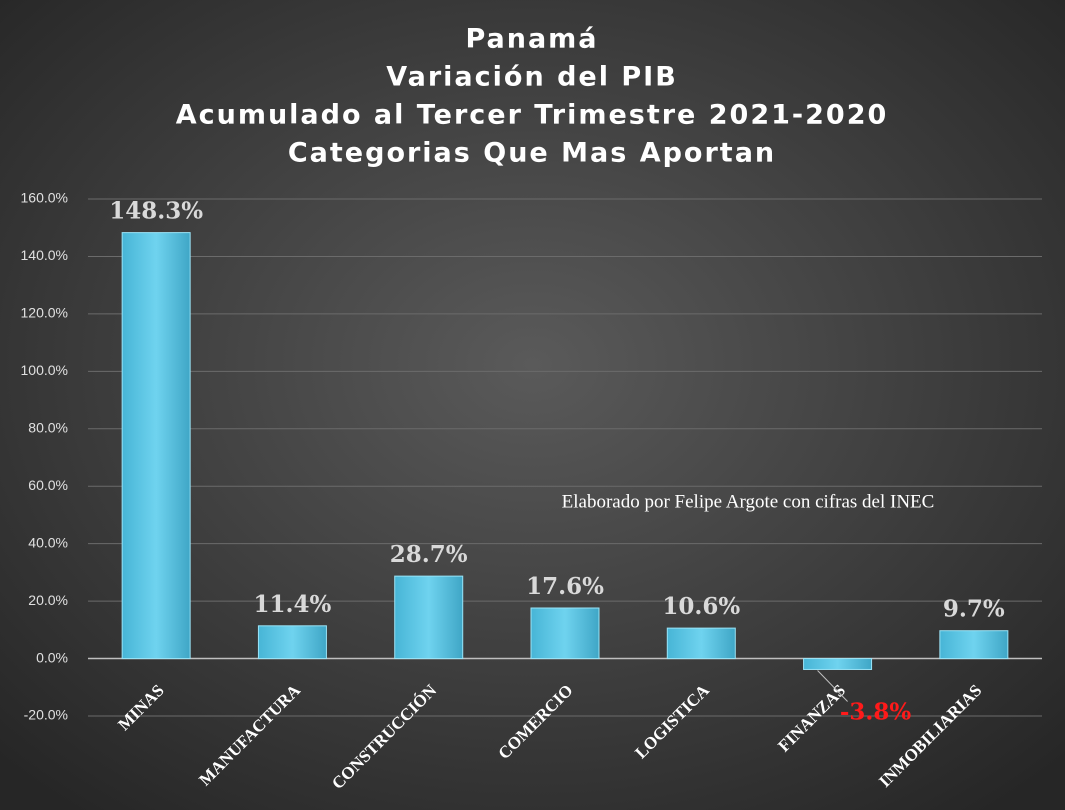 This screenshot has width=1065, height=810. I want to click on data-label: 9.7%, so click(974, 609).